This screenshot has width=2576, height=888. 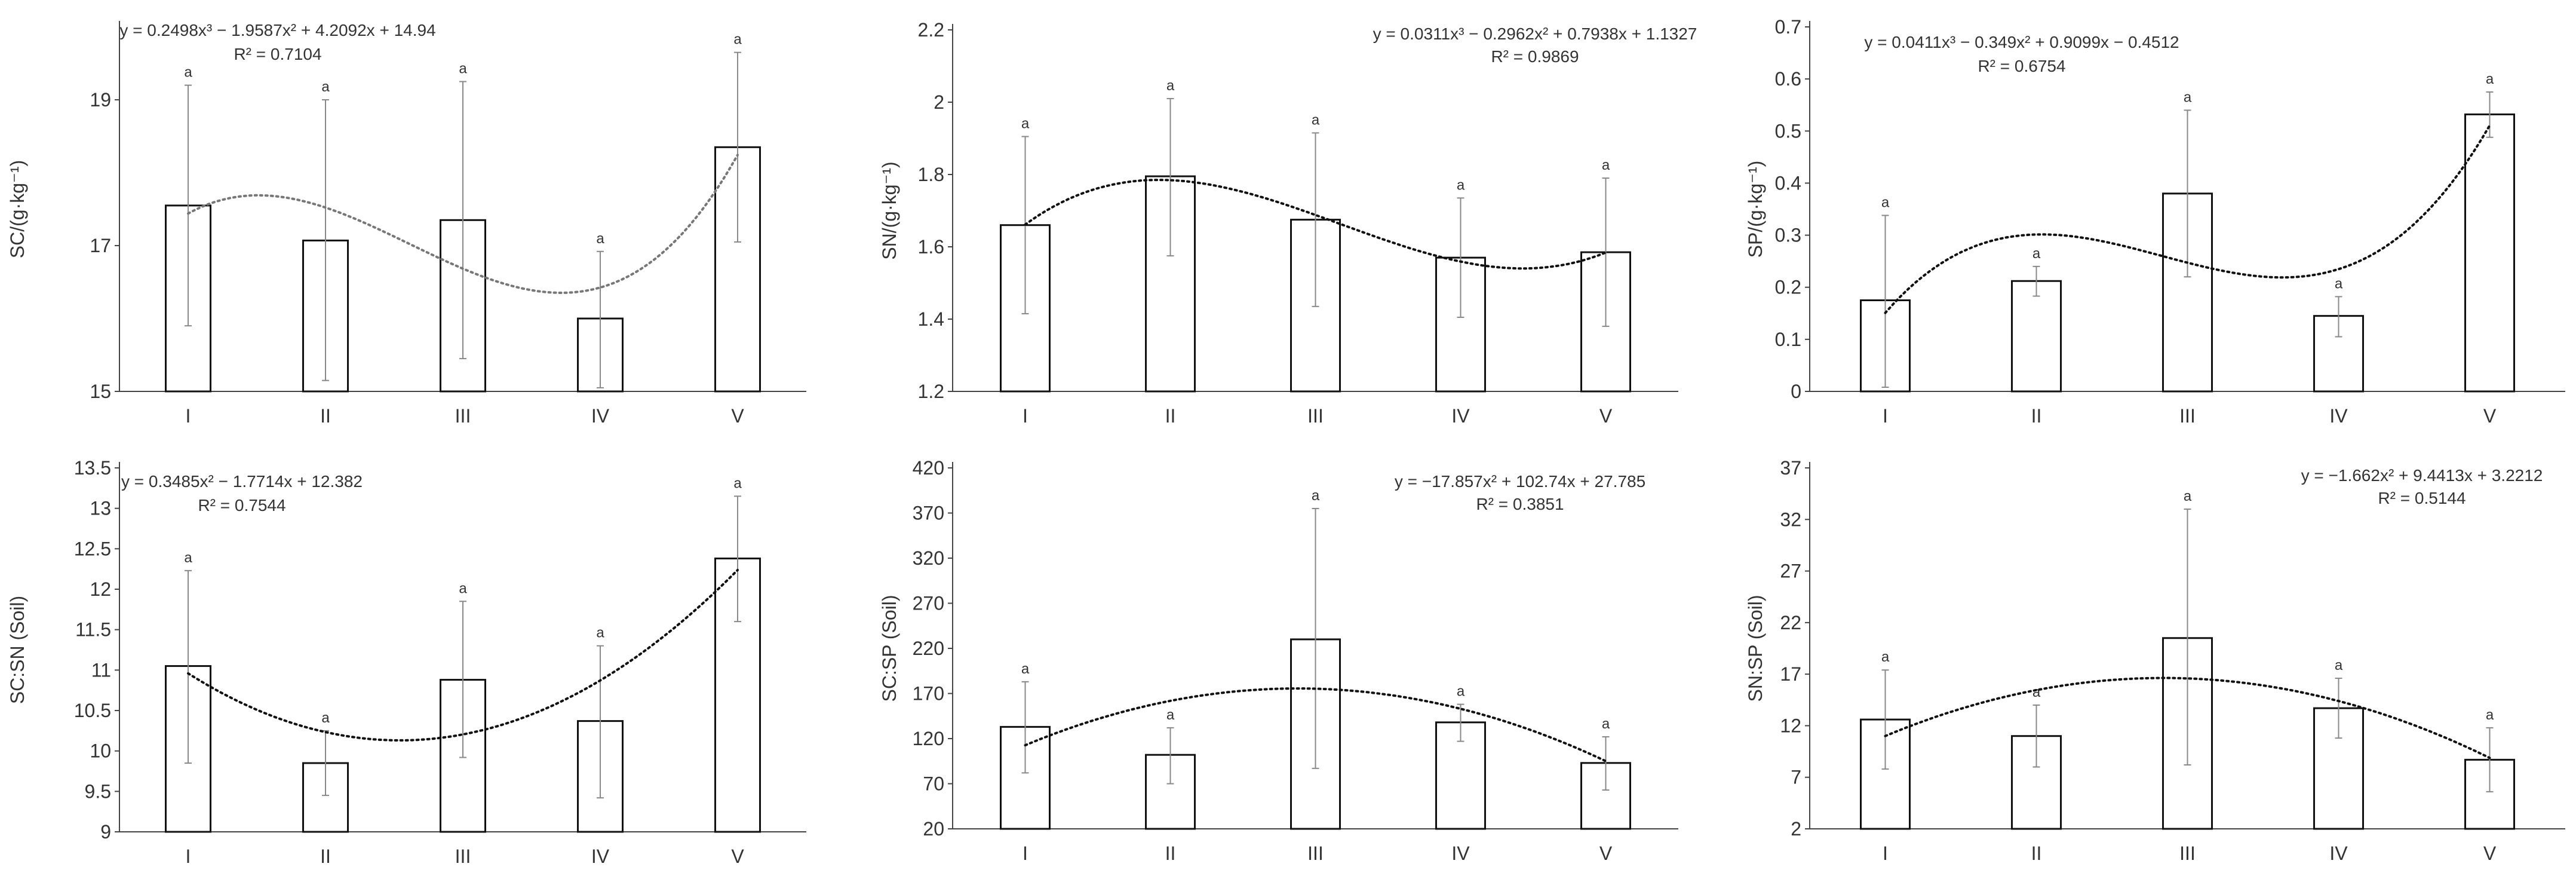 What do you see at coordinates (931, 30) in the screenshot?
I see `panel-1-ytick-label-5: 2.2` at bounding box center [931, 30].